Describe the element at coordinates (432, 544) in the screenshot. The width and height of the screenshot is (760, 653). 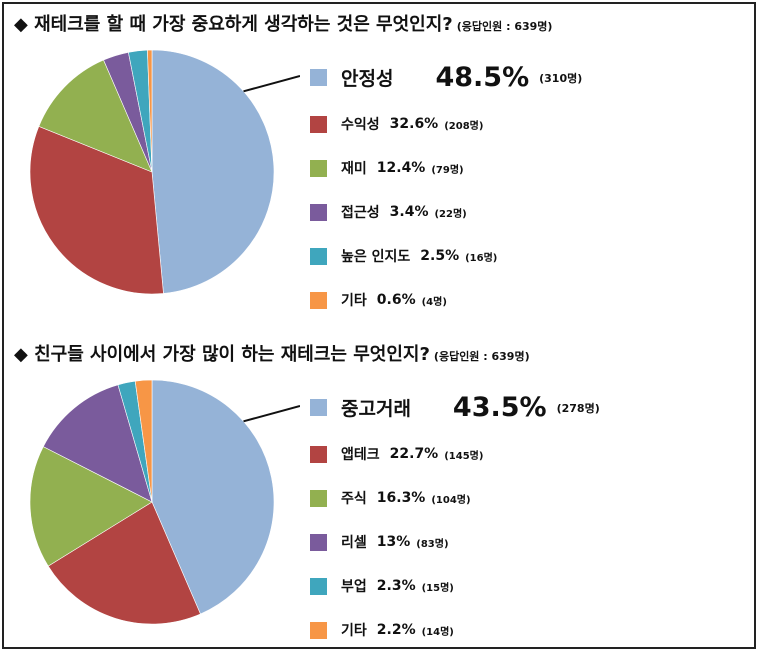
I see `legend-2-count-4: (83명)` at that location.